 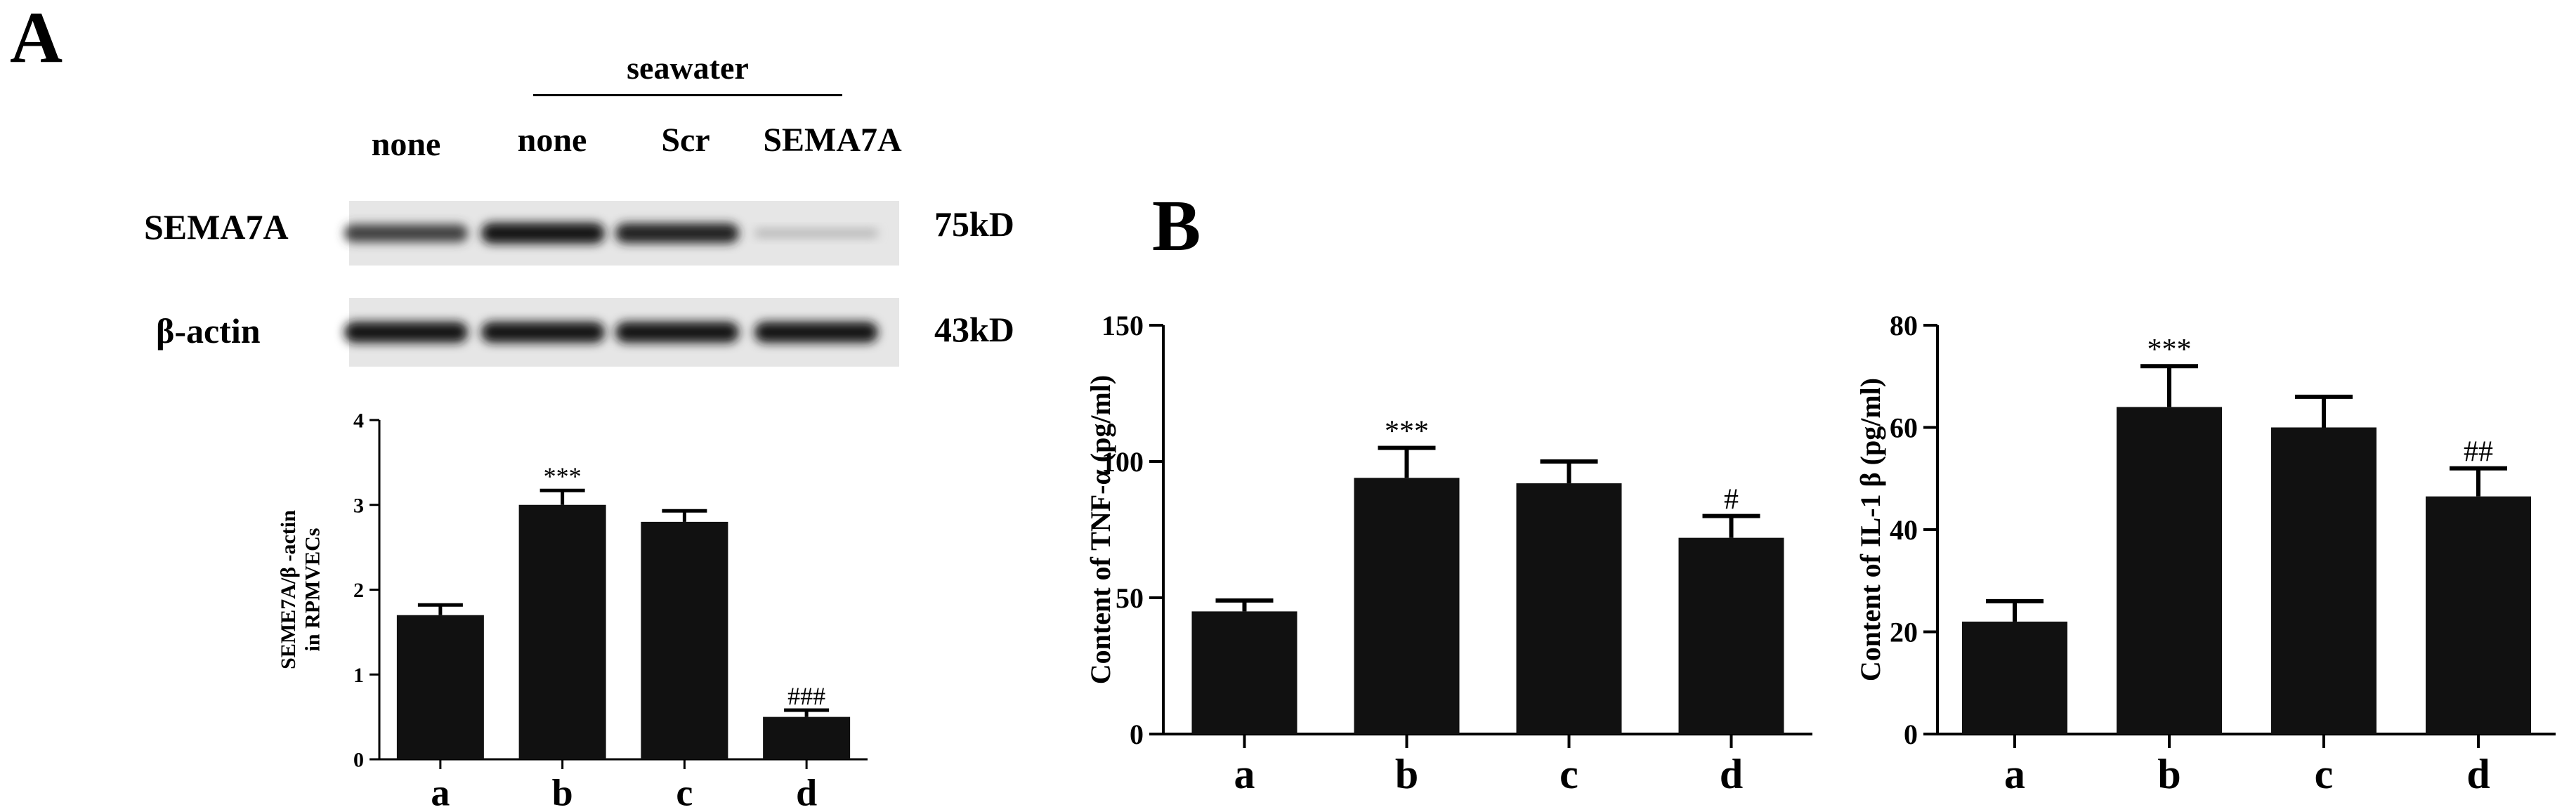 I want to click on y-tick-label: 1, so click(x=358, y=675).